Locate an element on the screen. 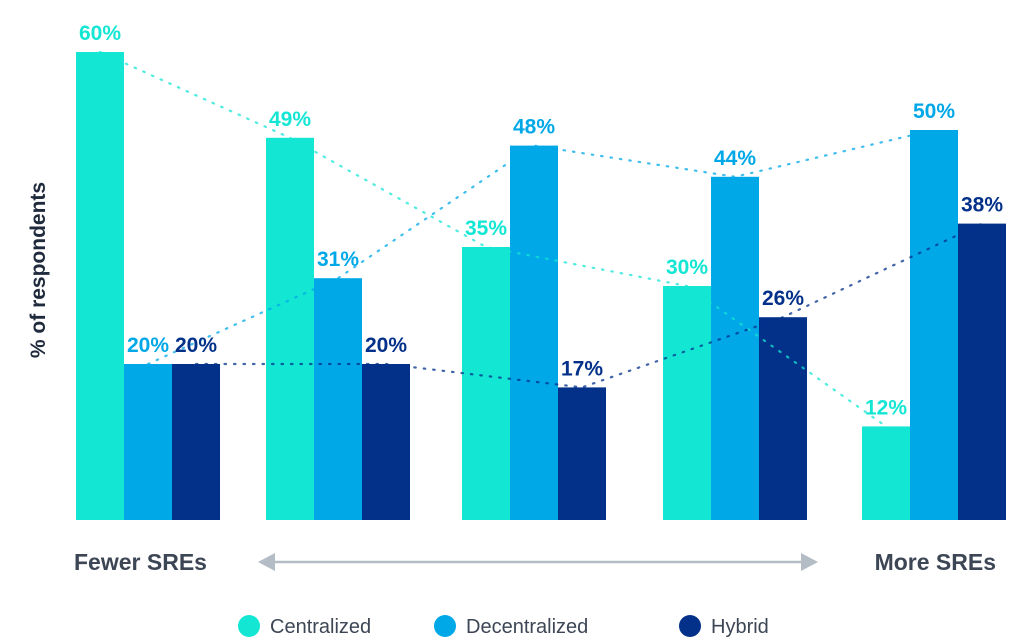  data-label-decentralized-1: 20% is located at coordinates (148, 345).